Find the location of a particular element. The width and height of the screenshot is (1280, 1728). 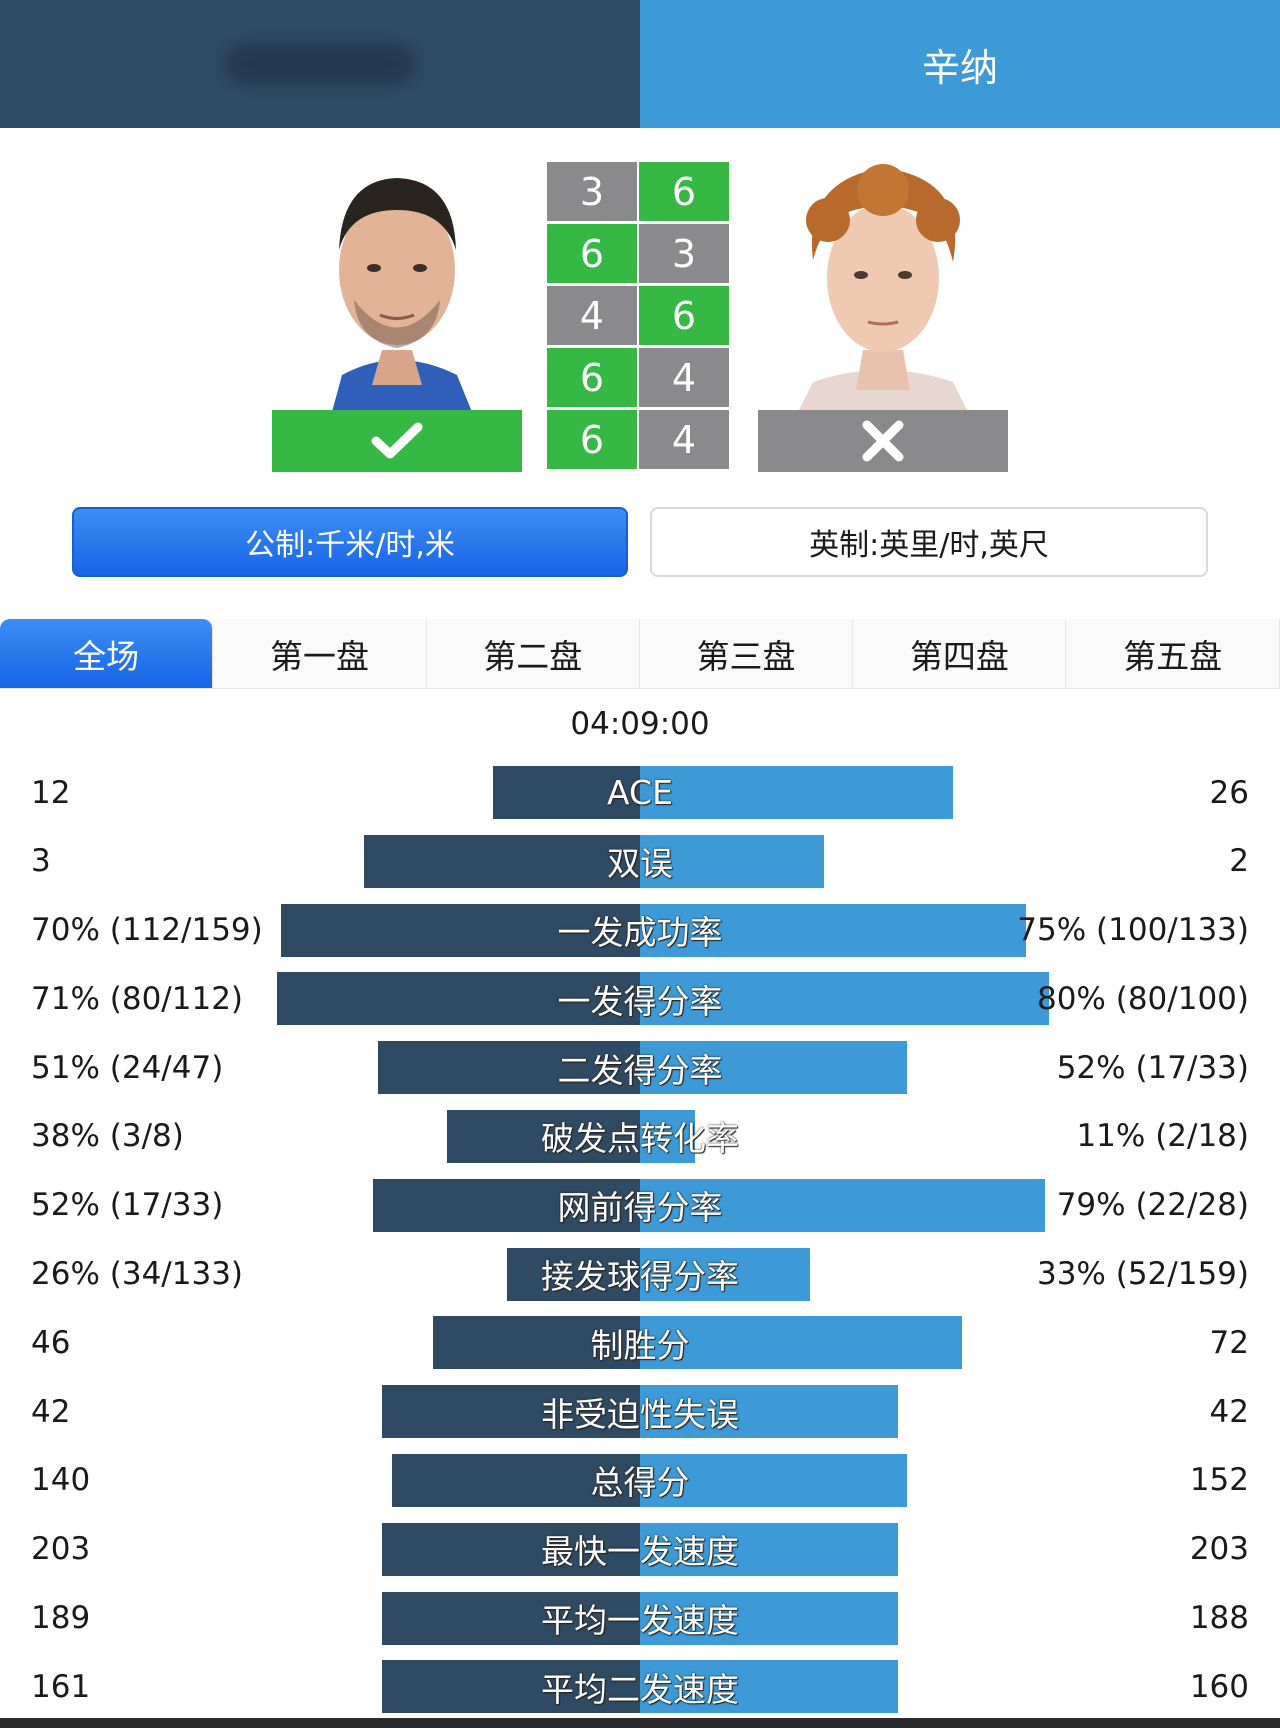

stat-value-right: 33% (52/159) is located at coordinates (1142, 1274).